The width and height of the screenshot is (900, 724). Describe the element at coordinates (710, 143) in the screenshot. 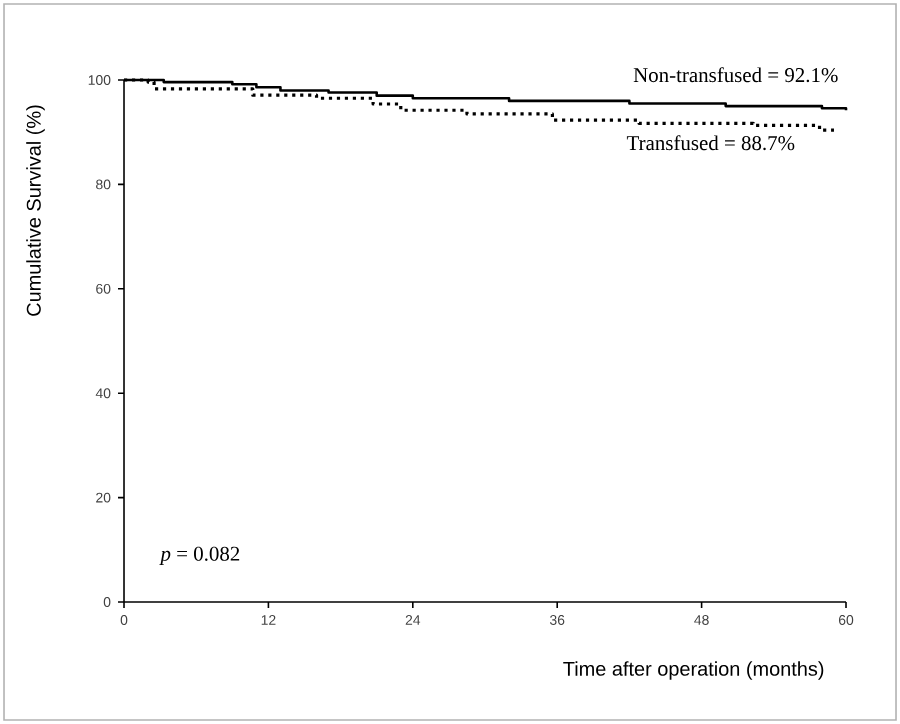

I see `annotation: Transfused = 88.7%` at that location.